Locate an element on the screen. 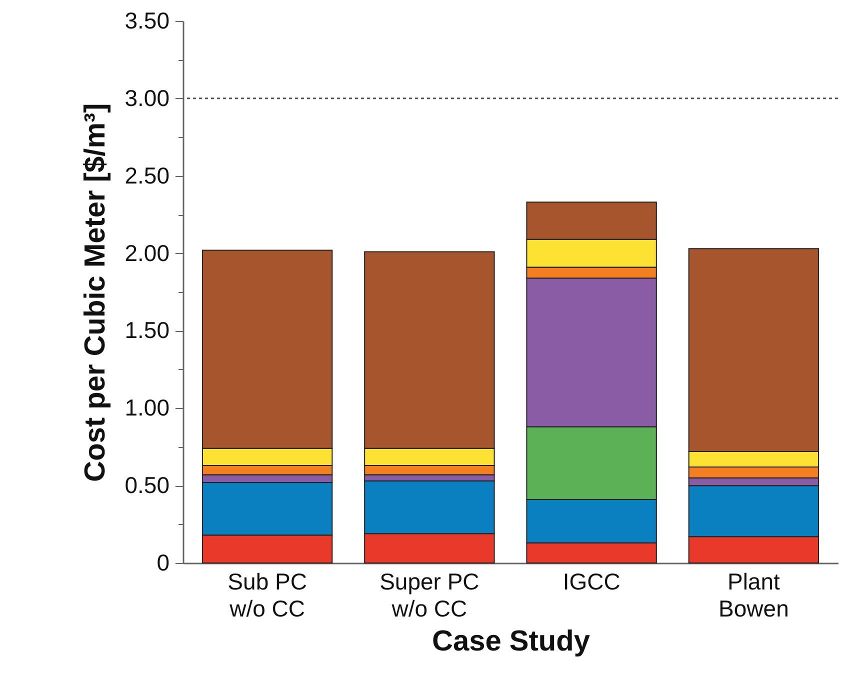 This screenshot has height=686, width=848. x-tick-label: Plant Bowen is located at coordinates (753, 595).